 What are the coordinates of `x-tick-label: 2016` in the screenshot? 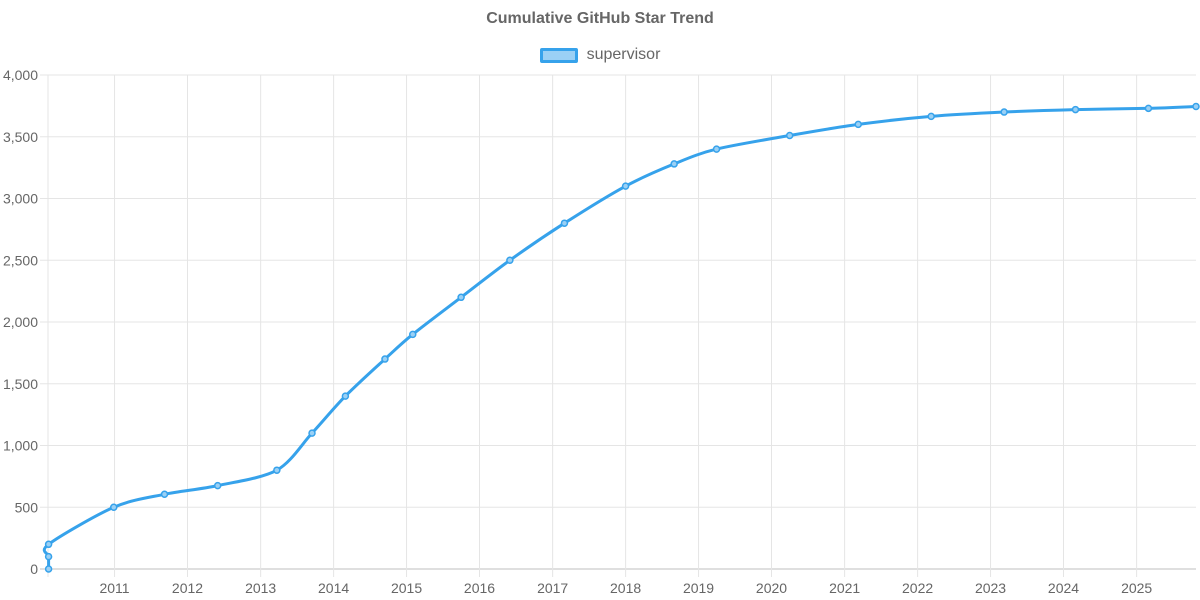 It's located at (479, 588).